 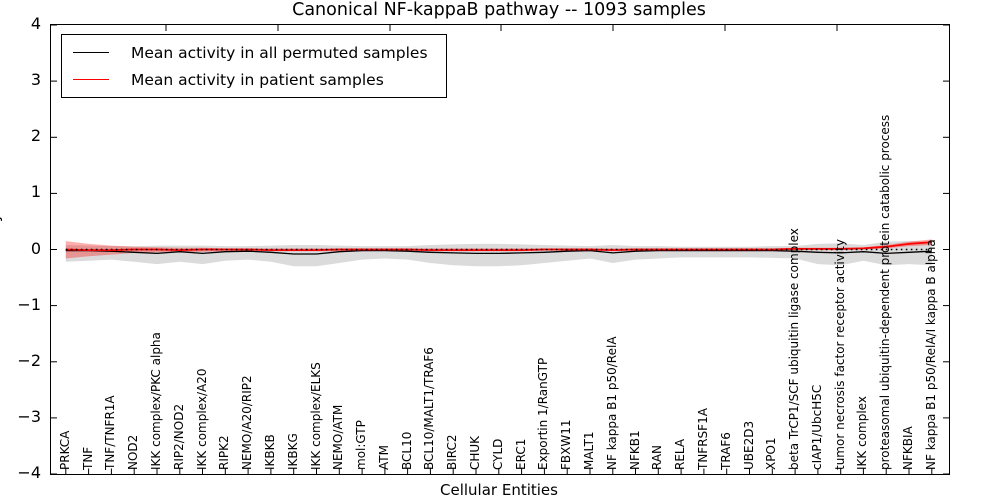 I want to click on legend-label-patient: Mean activity in patient samples, so click(x=257, y=79).